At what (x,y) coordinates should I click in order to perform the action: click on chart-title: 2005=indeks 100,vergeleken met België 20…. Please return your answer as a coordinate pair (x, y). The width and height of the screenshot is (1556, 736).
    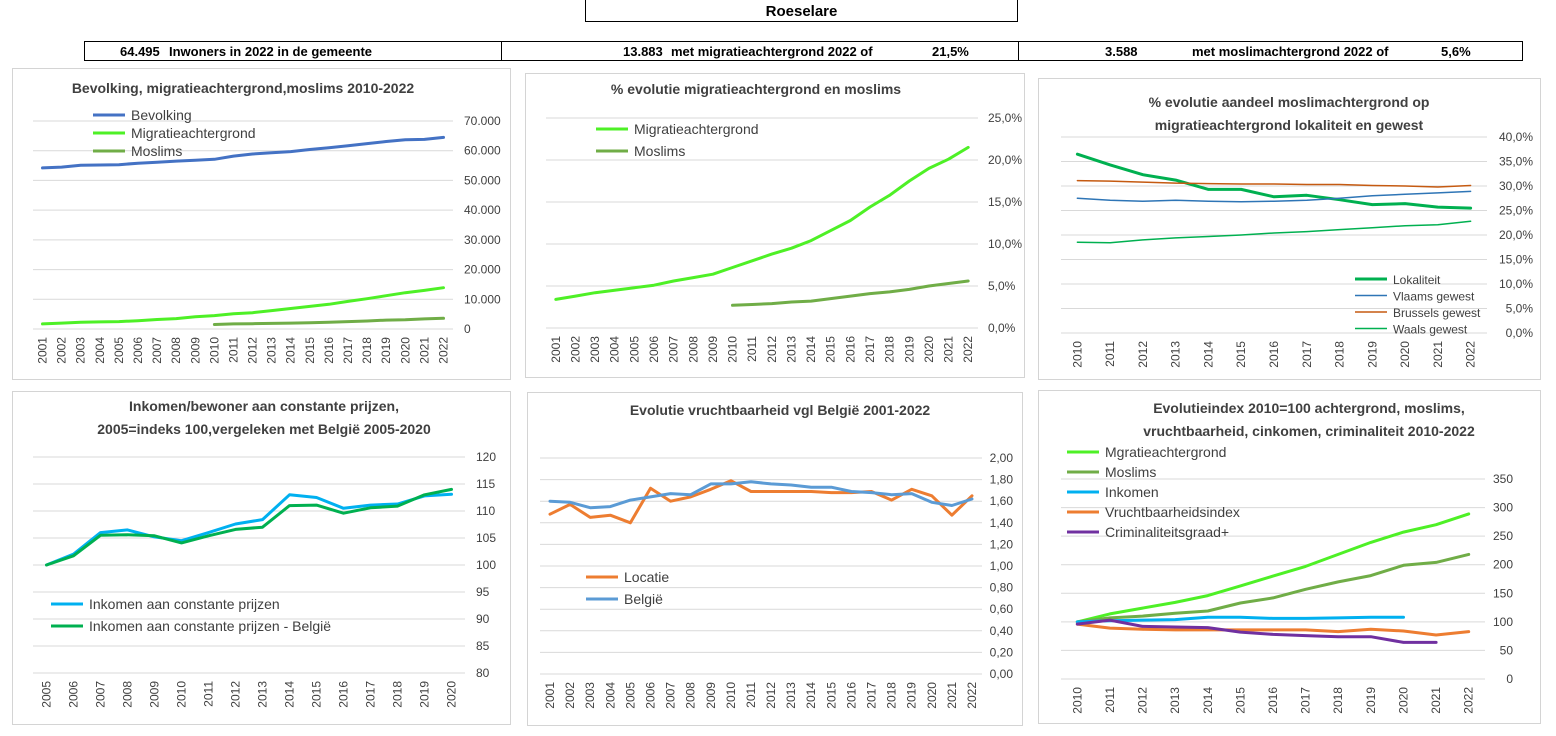
    Looking at the image, I should click on (264, 429).